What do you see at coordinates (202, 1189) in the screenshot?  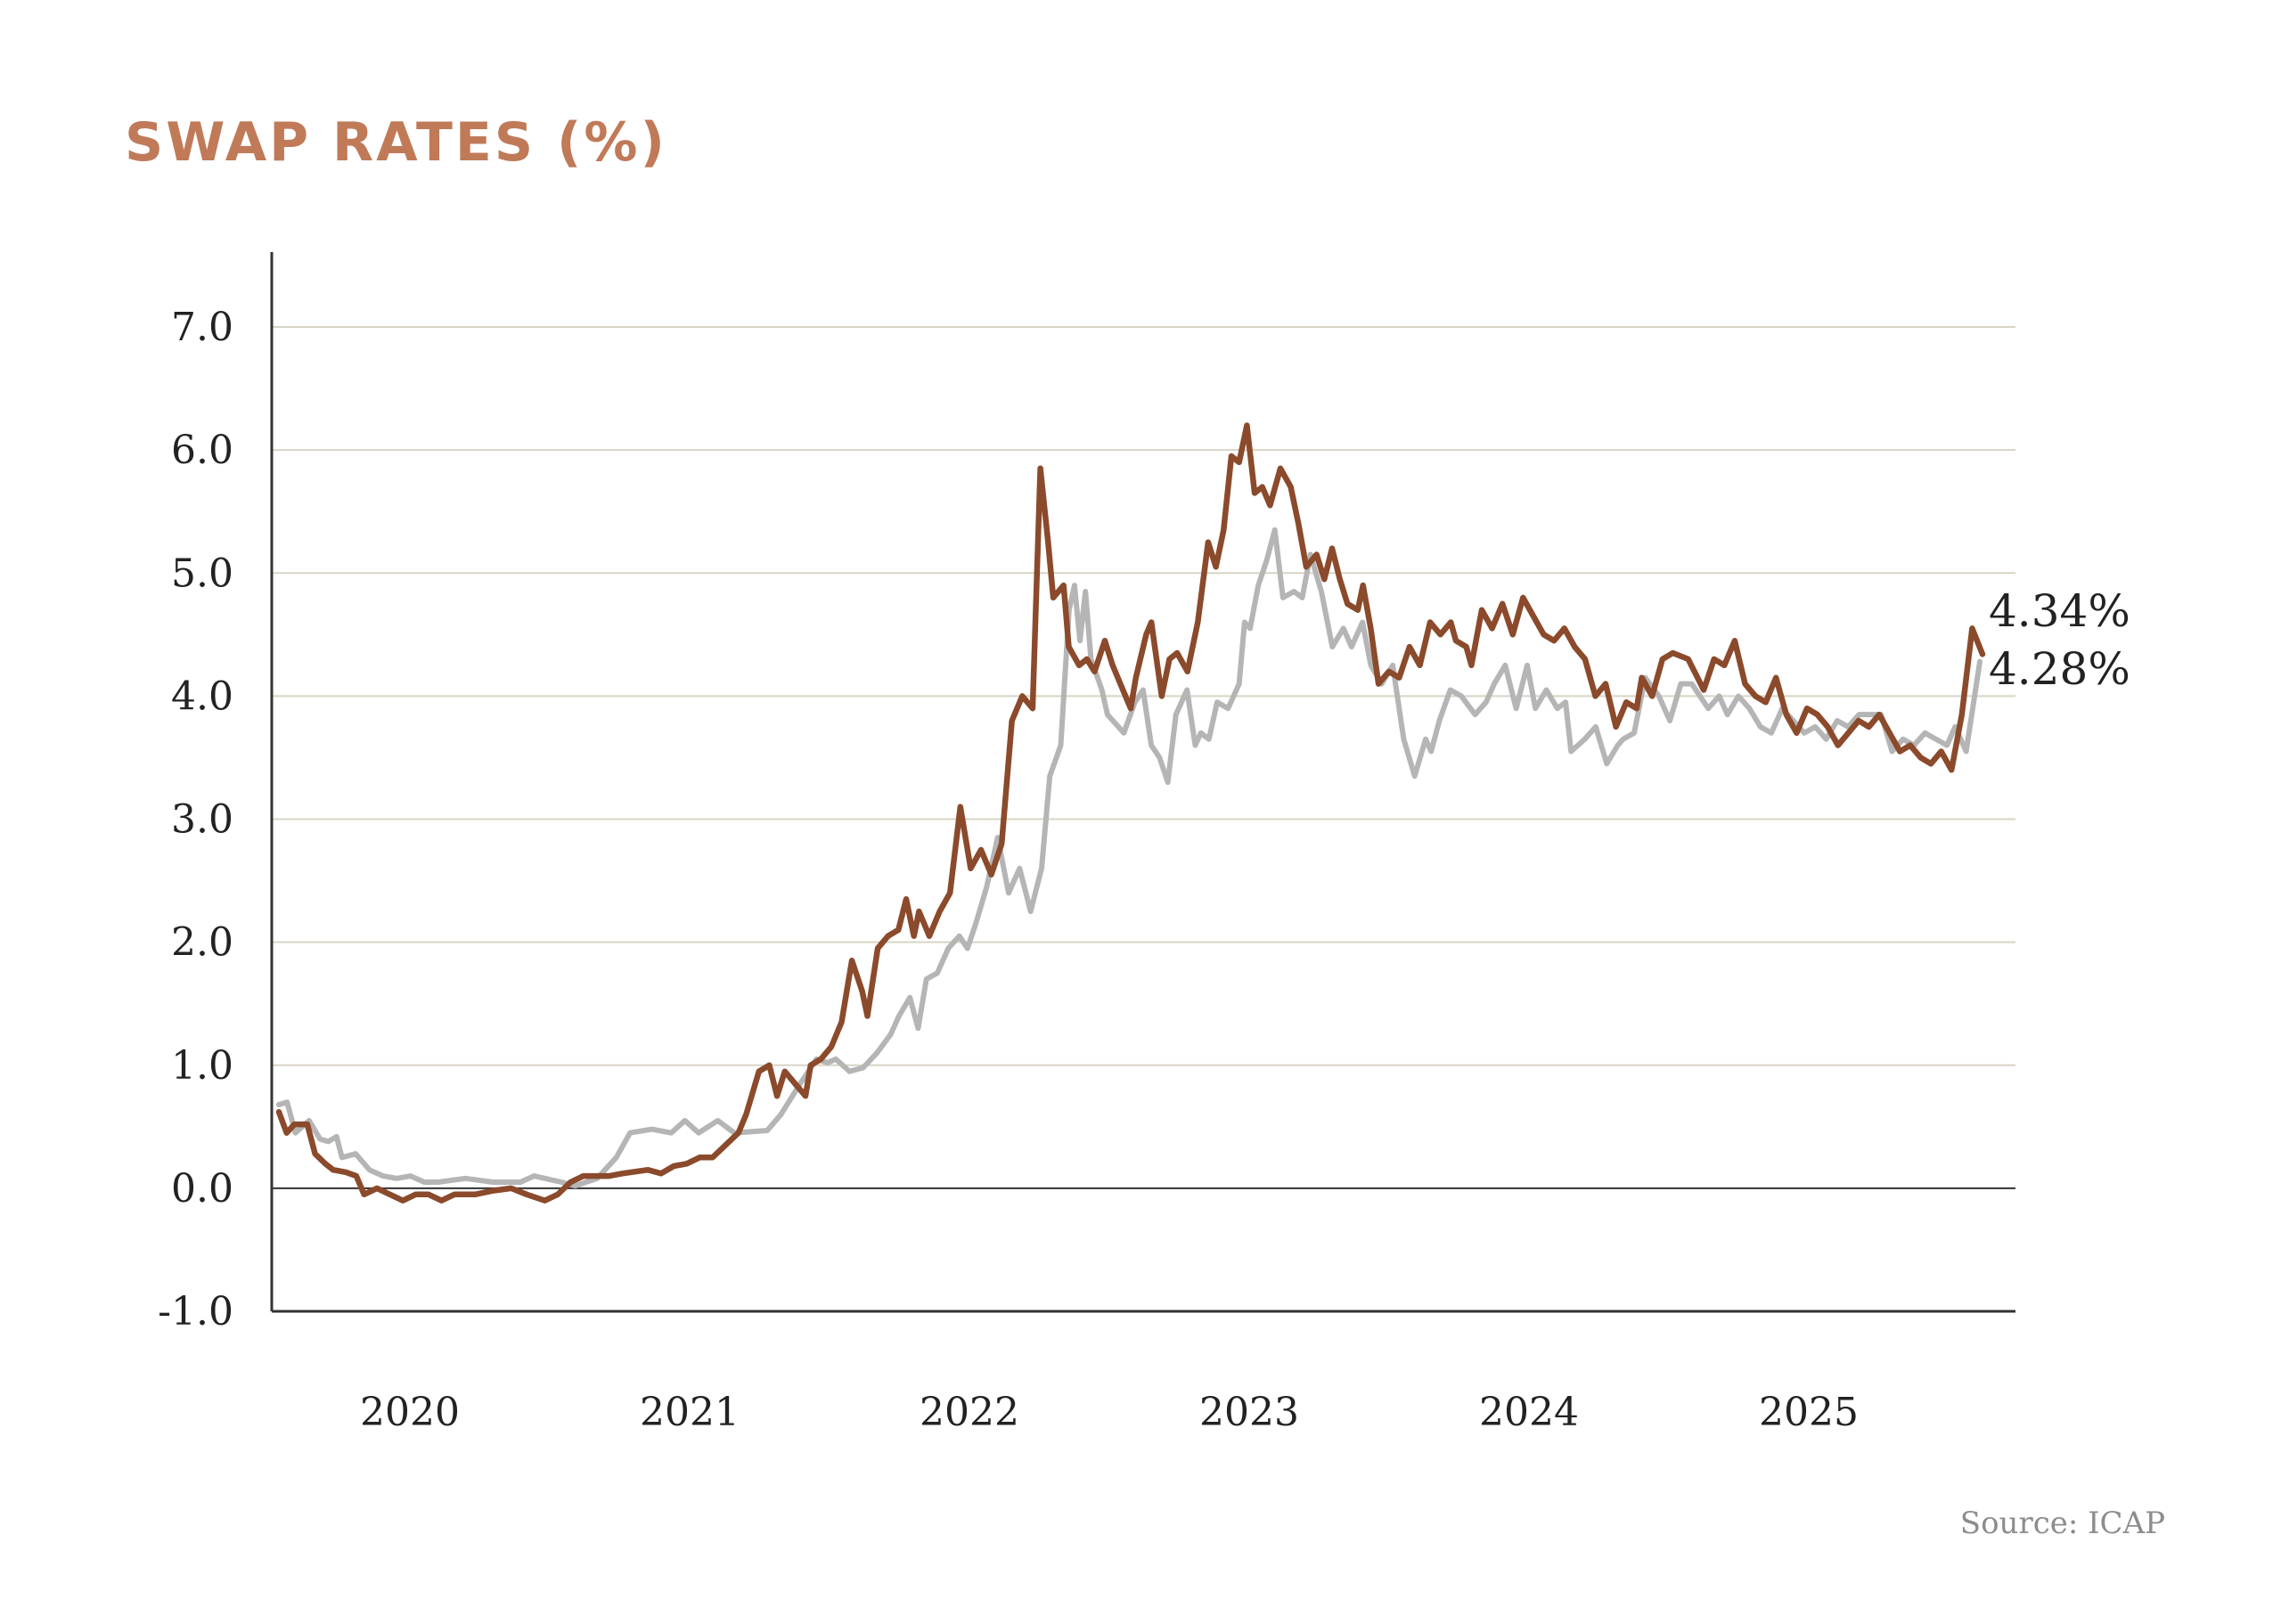 I see `y-tick-label: 0.0` at bounding box center [202, 1189].